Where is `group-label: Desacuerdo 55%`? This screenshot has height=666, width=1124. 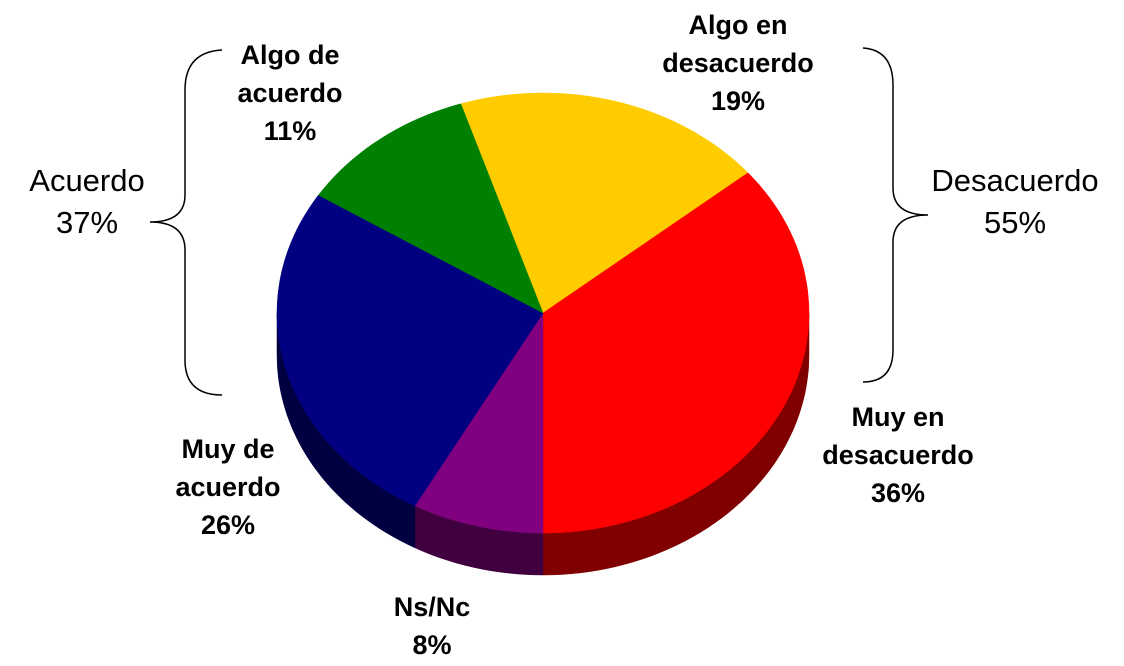 group-label: Desacuerdo 55% is located at coordinates (1015, 201).